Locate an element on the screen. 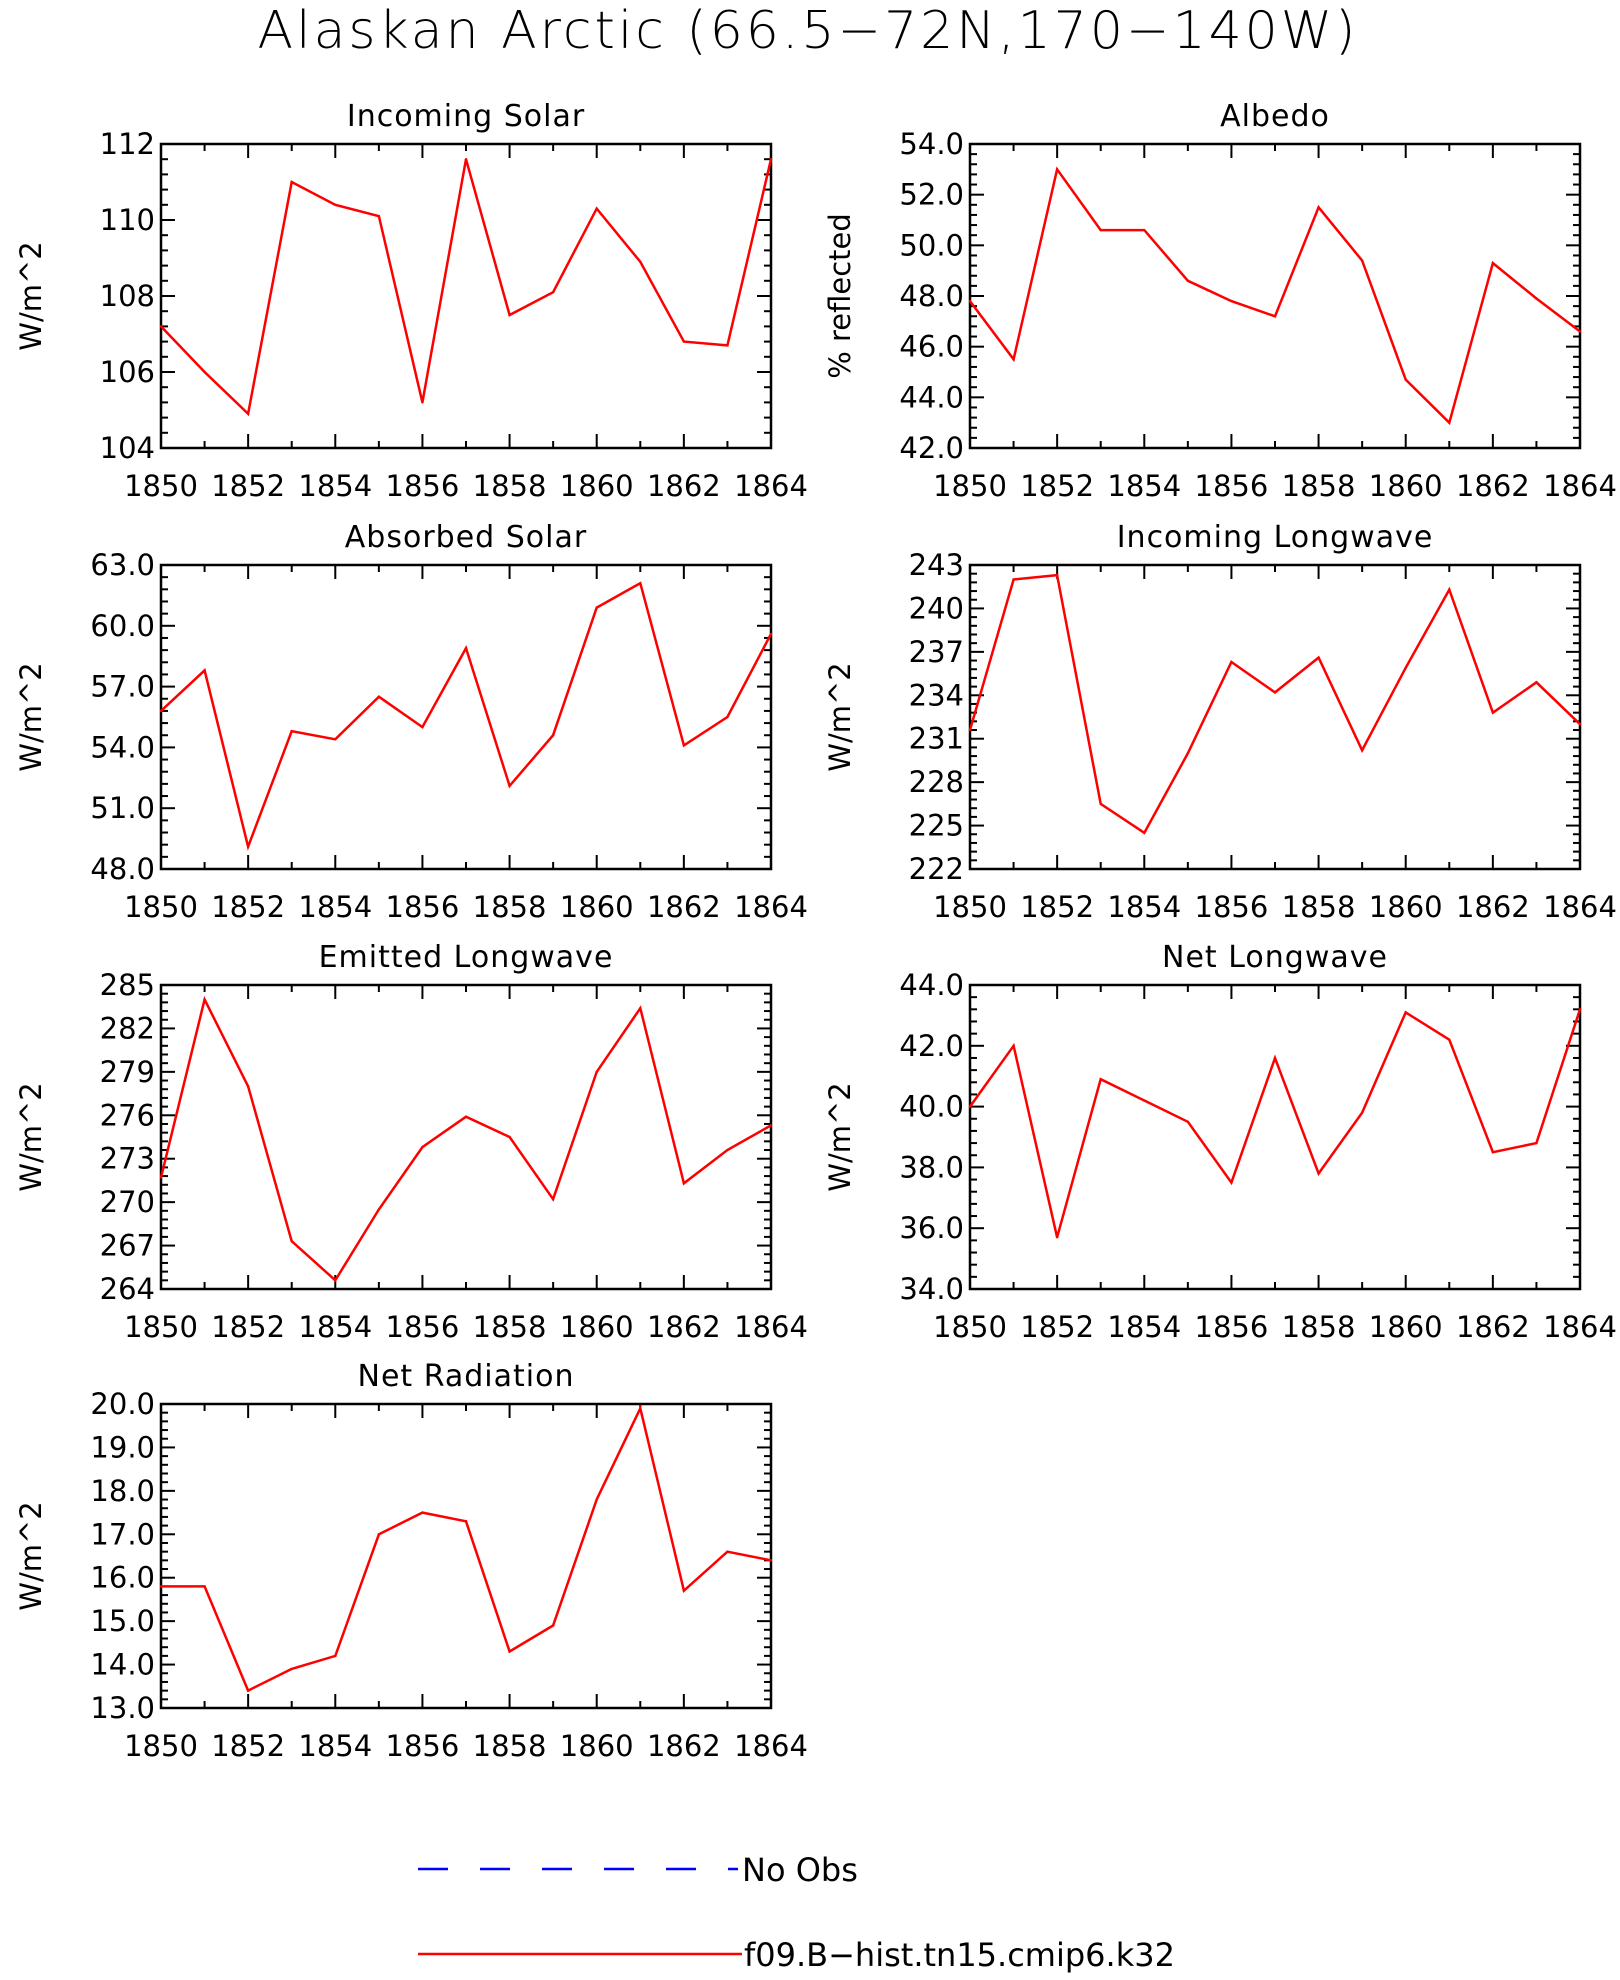  y-tick-label: 51.0 is located at coordinates (122, 808).